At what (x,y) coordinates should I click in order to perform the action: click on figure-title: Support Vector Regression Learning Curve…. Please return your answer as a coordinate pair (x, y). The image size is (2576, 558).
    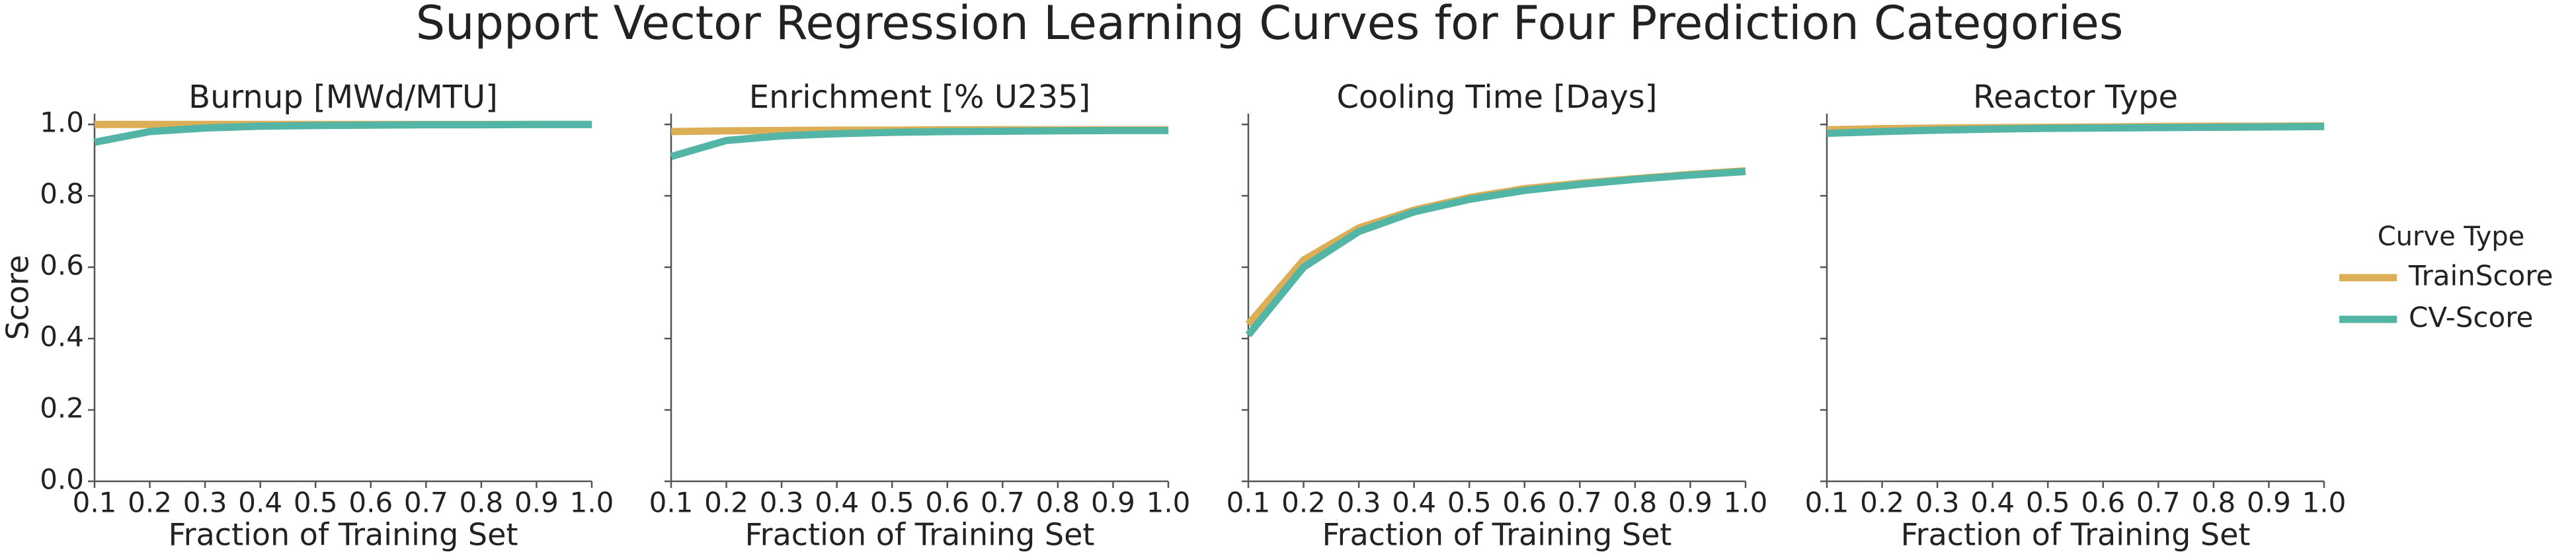
    Looking at the image, I should click on (1270, 25).